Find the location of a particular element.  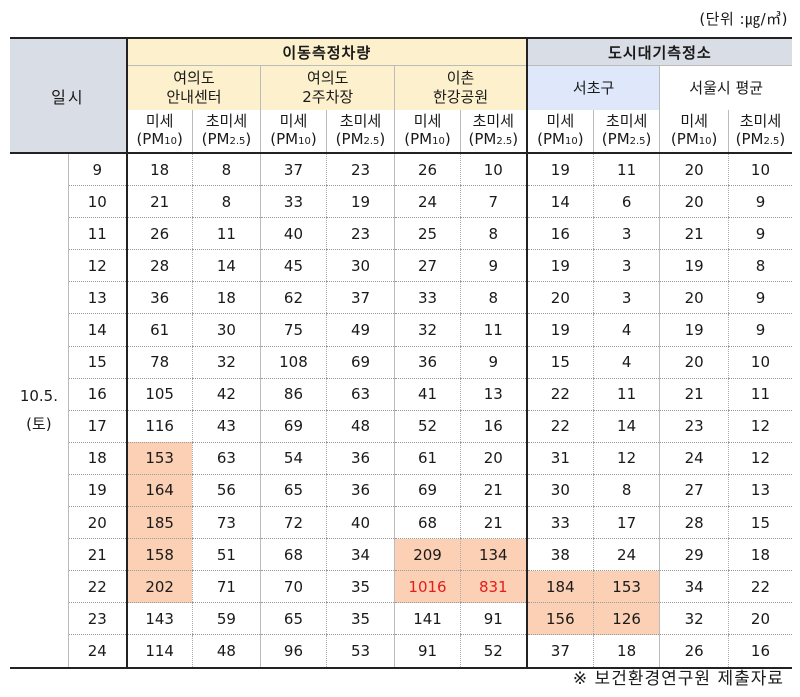

pm25-value: 16 is located at coordinates (759, 651).